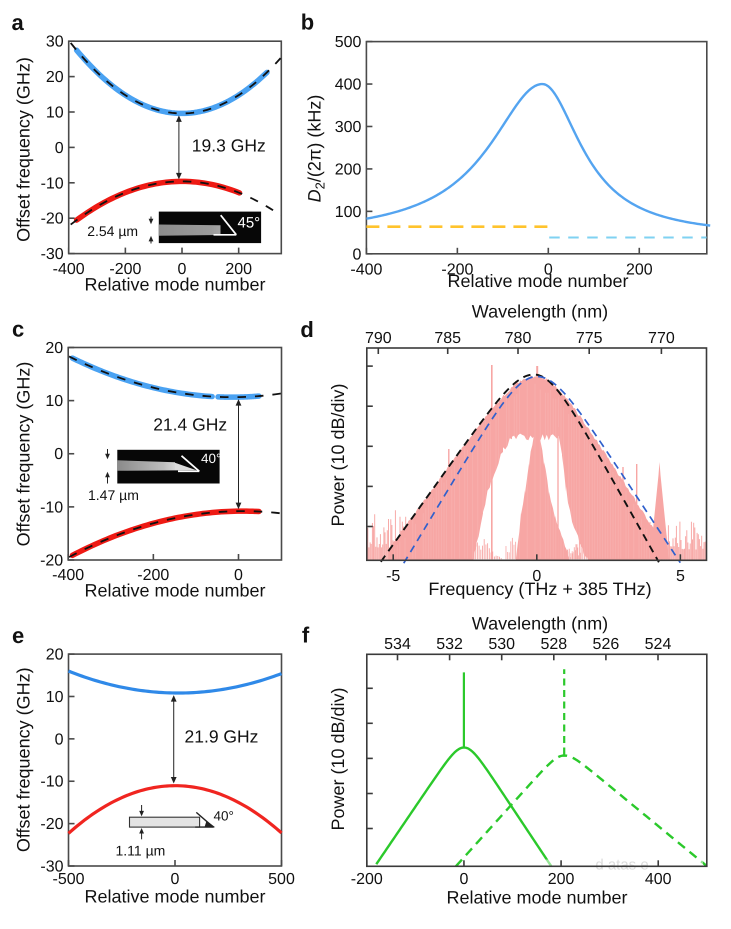 Image resolution: width=731 pixels, height=929 pixels. Describe the element at coordinates (113, 495) in the screenshot. I see `svg-text: 1.47 µm` at that location.